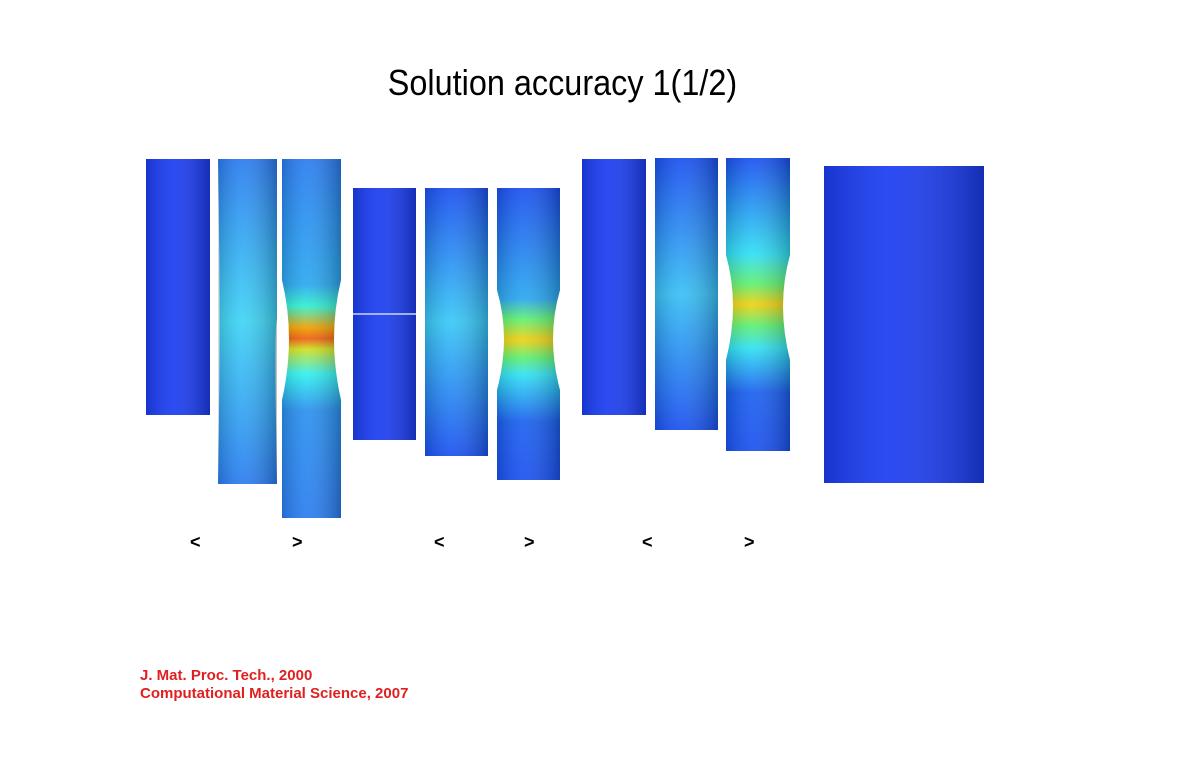 The height and width of the screenshot is (777, 1179). Describe the element at coordinates (562, 82) in the screenshot. I see `title: Solution accuracy 1(1/2)` at that location.